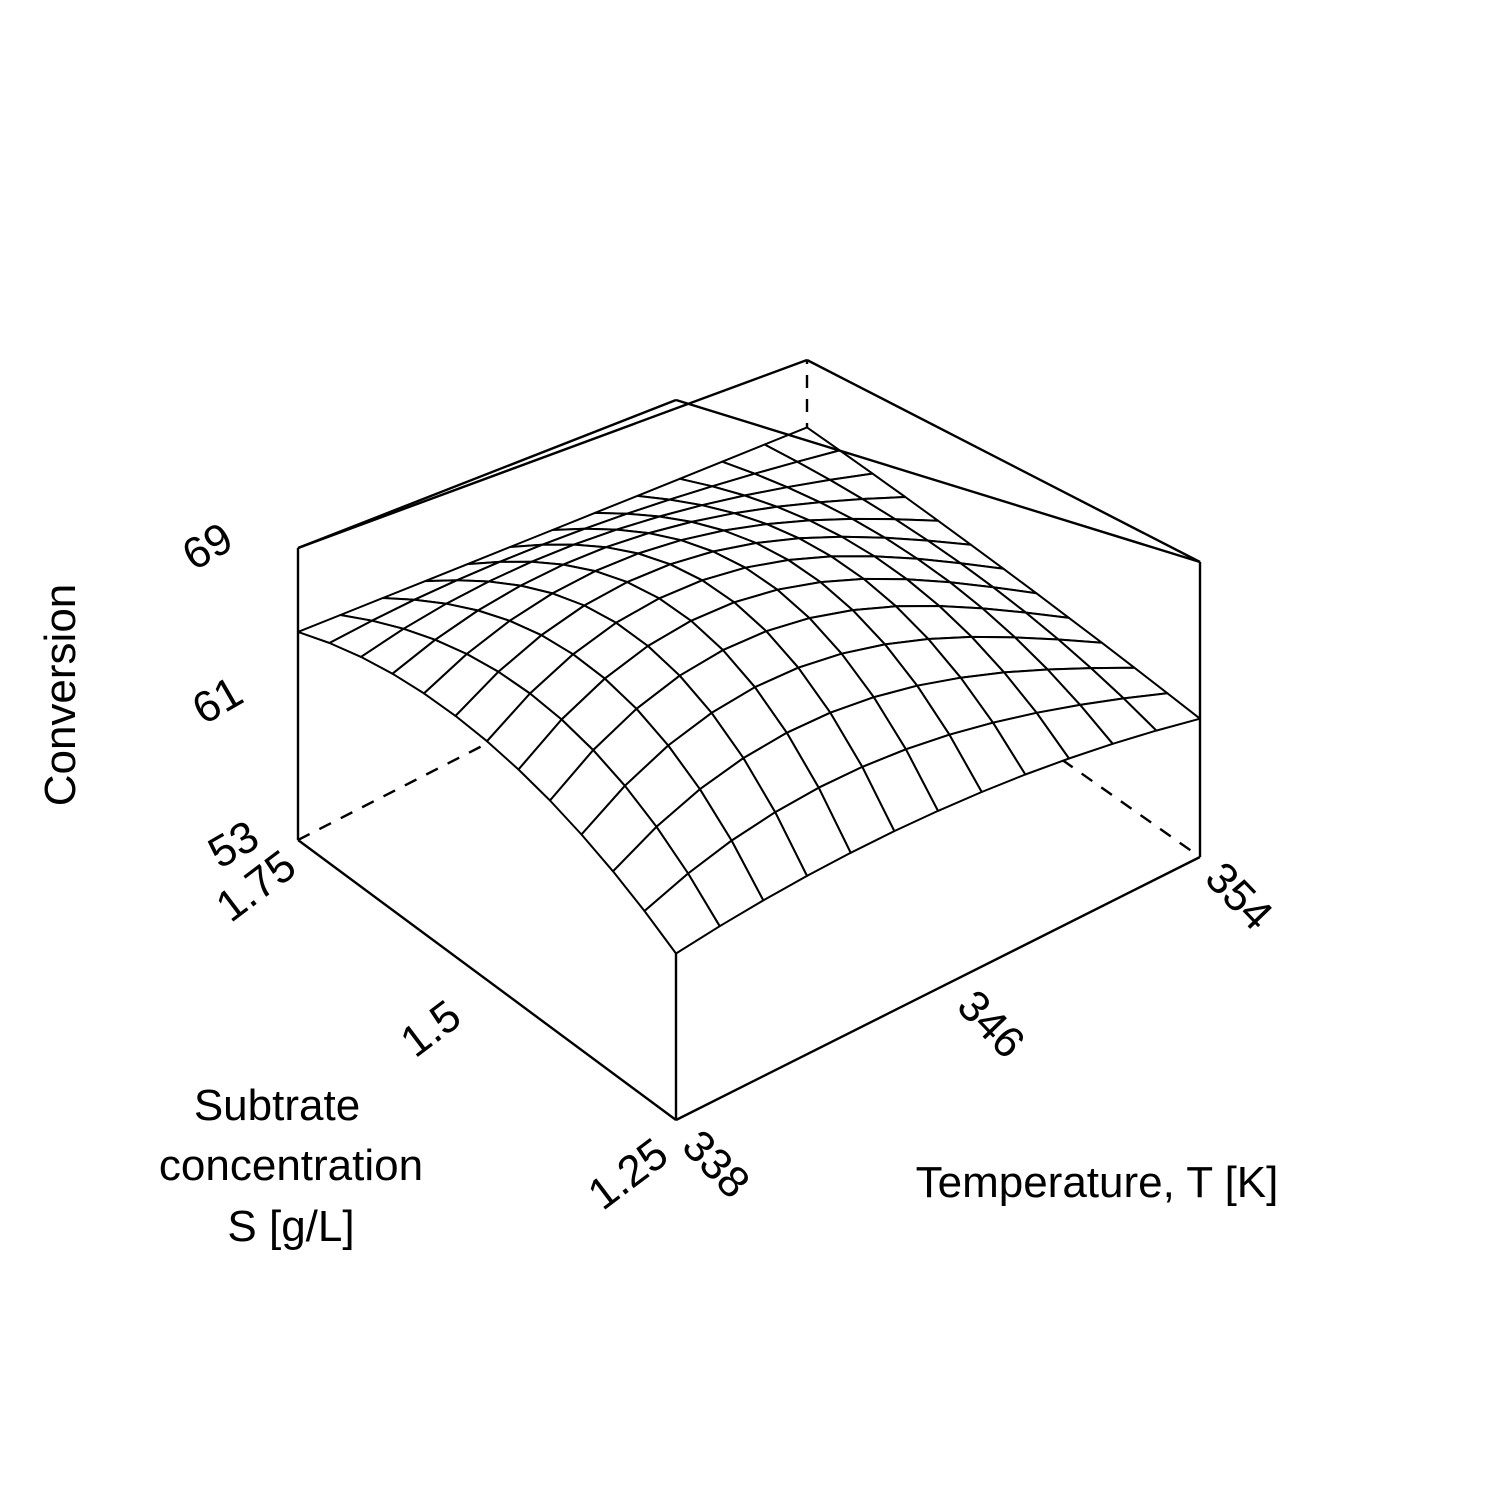  Describe the element at coordinates (1097, 1182) in the screenshot. I see `t-axis-label: Temperature, T [K]` at that location.